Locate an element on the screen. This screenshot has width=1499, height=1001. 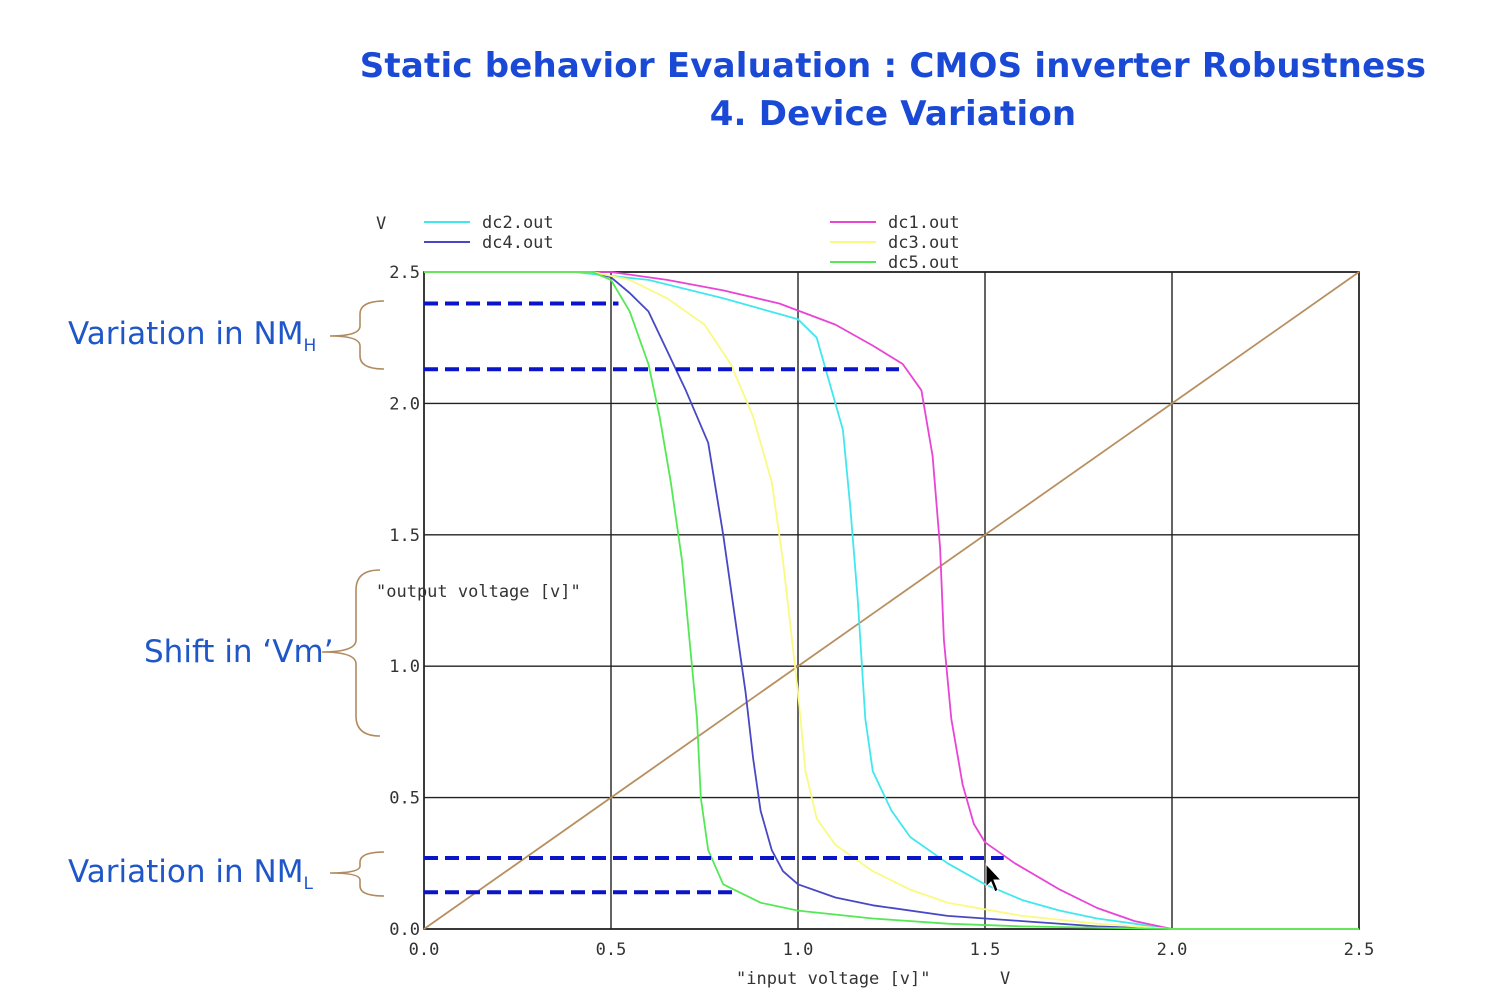
y-tick-label: 0.5 is located at coordinates (404, 799).